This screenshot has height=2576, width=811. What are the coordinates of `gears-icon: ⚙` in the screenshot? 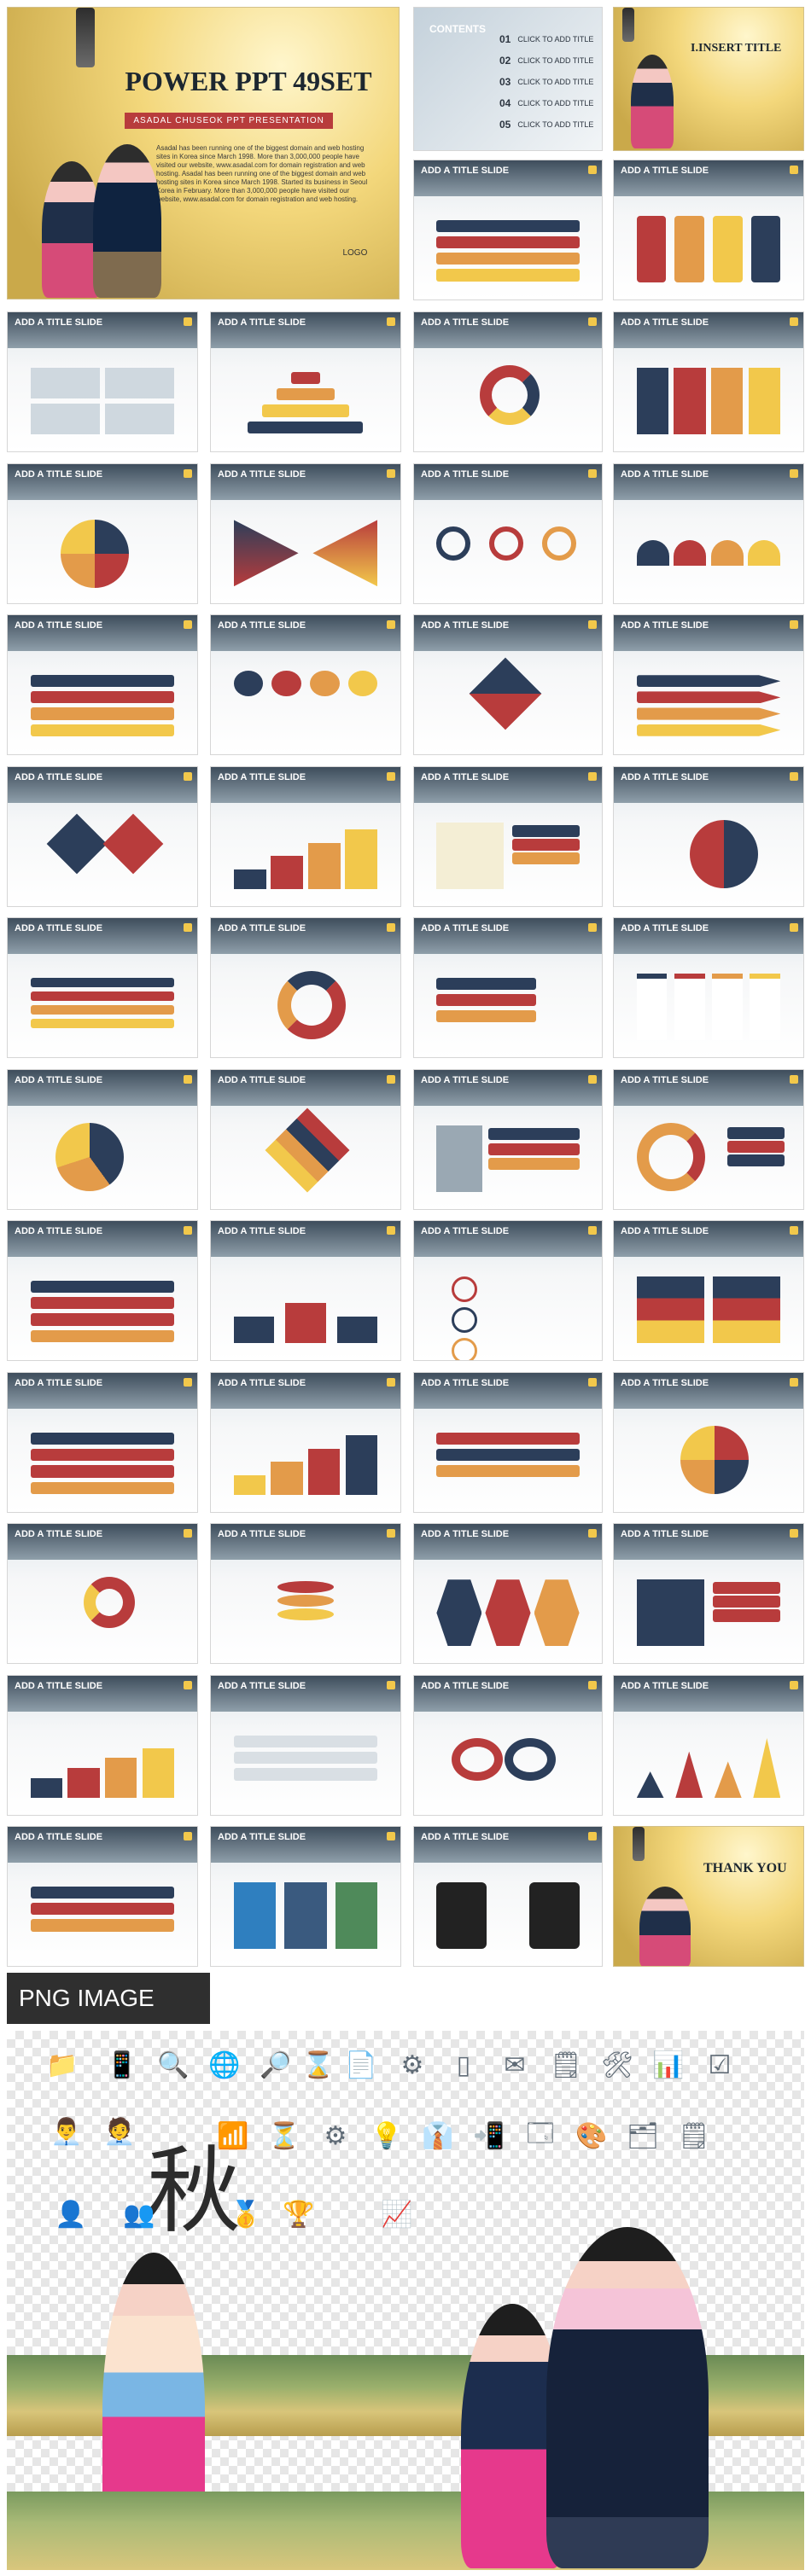 It's located at (335, 2135).